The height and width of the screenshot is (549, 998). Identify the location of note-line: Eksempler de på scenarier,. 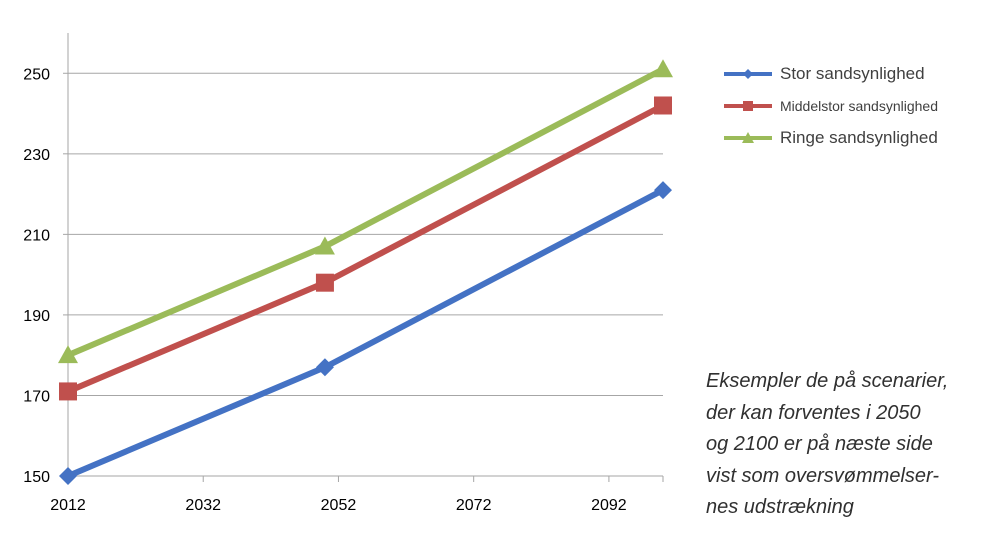
(827, 381).